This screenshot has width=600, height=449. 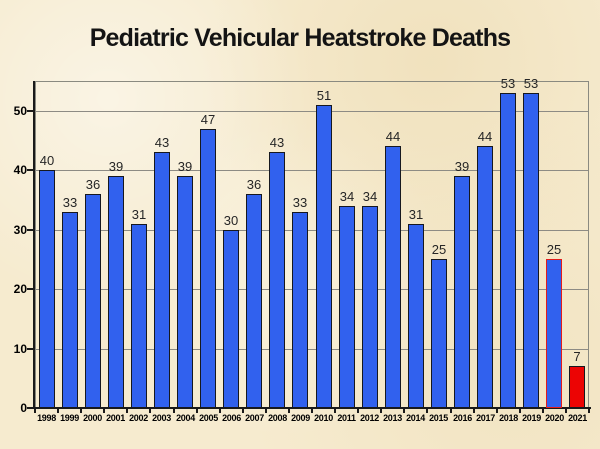 What do you see at coordinates (485, 277) in the screenshot?
I see `bar-2017` at bounding box center [485, 277].